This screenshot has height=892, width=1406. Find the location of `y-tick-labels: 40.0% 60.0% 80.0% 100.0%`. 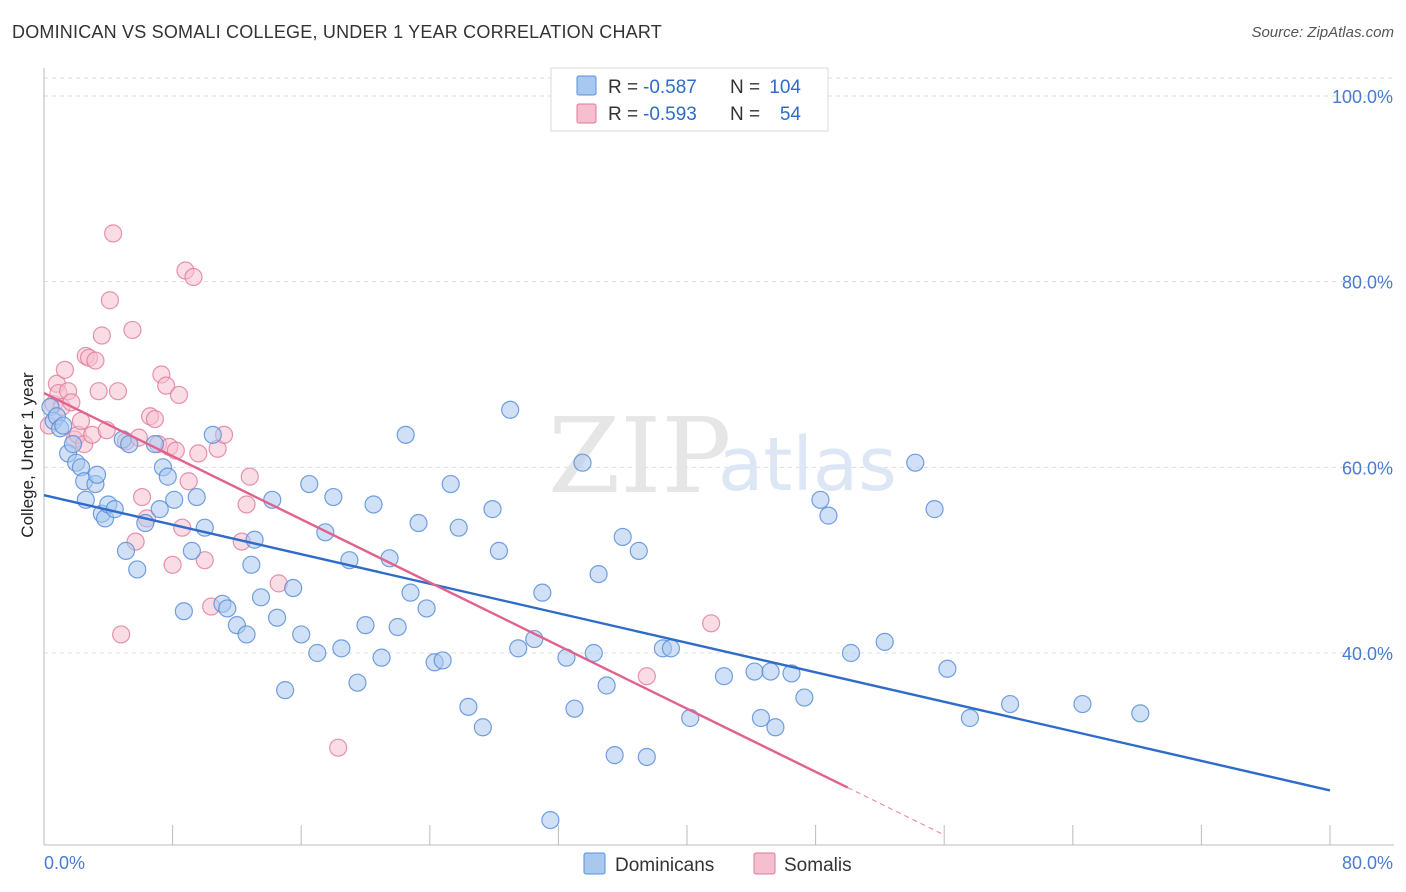

y-tick-labels: 40.0% 60.0% 80.0% 100.0% is located at coordinates (1362, 375).